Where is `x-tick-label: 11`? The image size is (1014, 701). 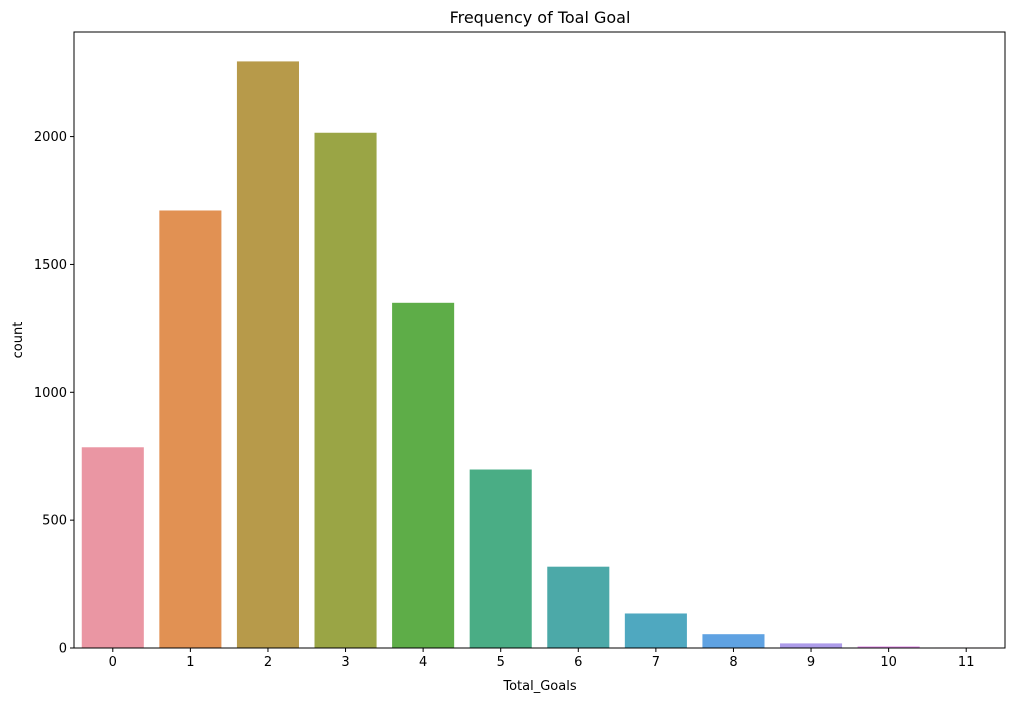
x-tick-label: 11 is located at coordinates (966, 662).